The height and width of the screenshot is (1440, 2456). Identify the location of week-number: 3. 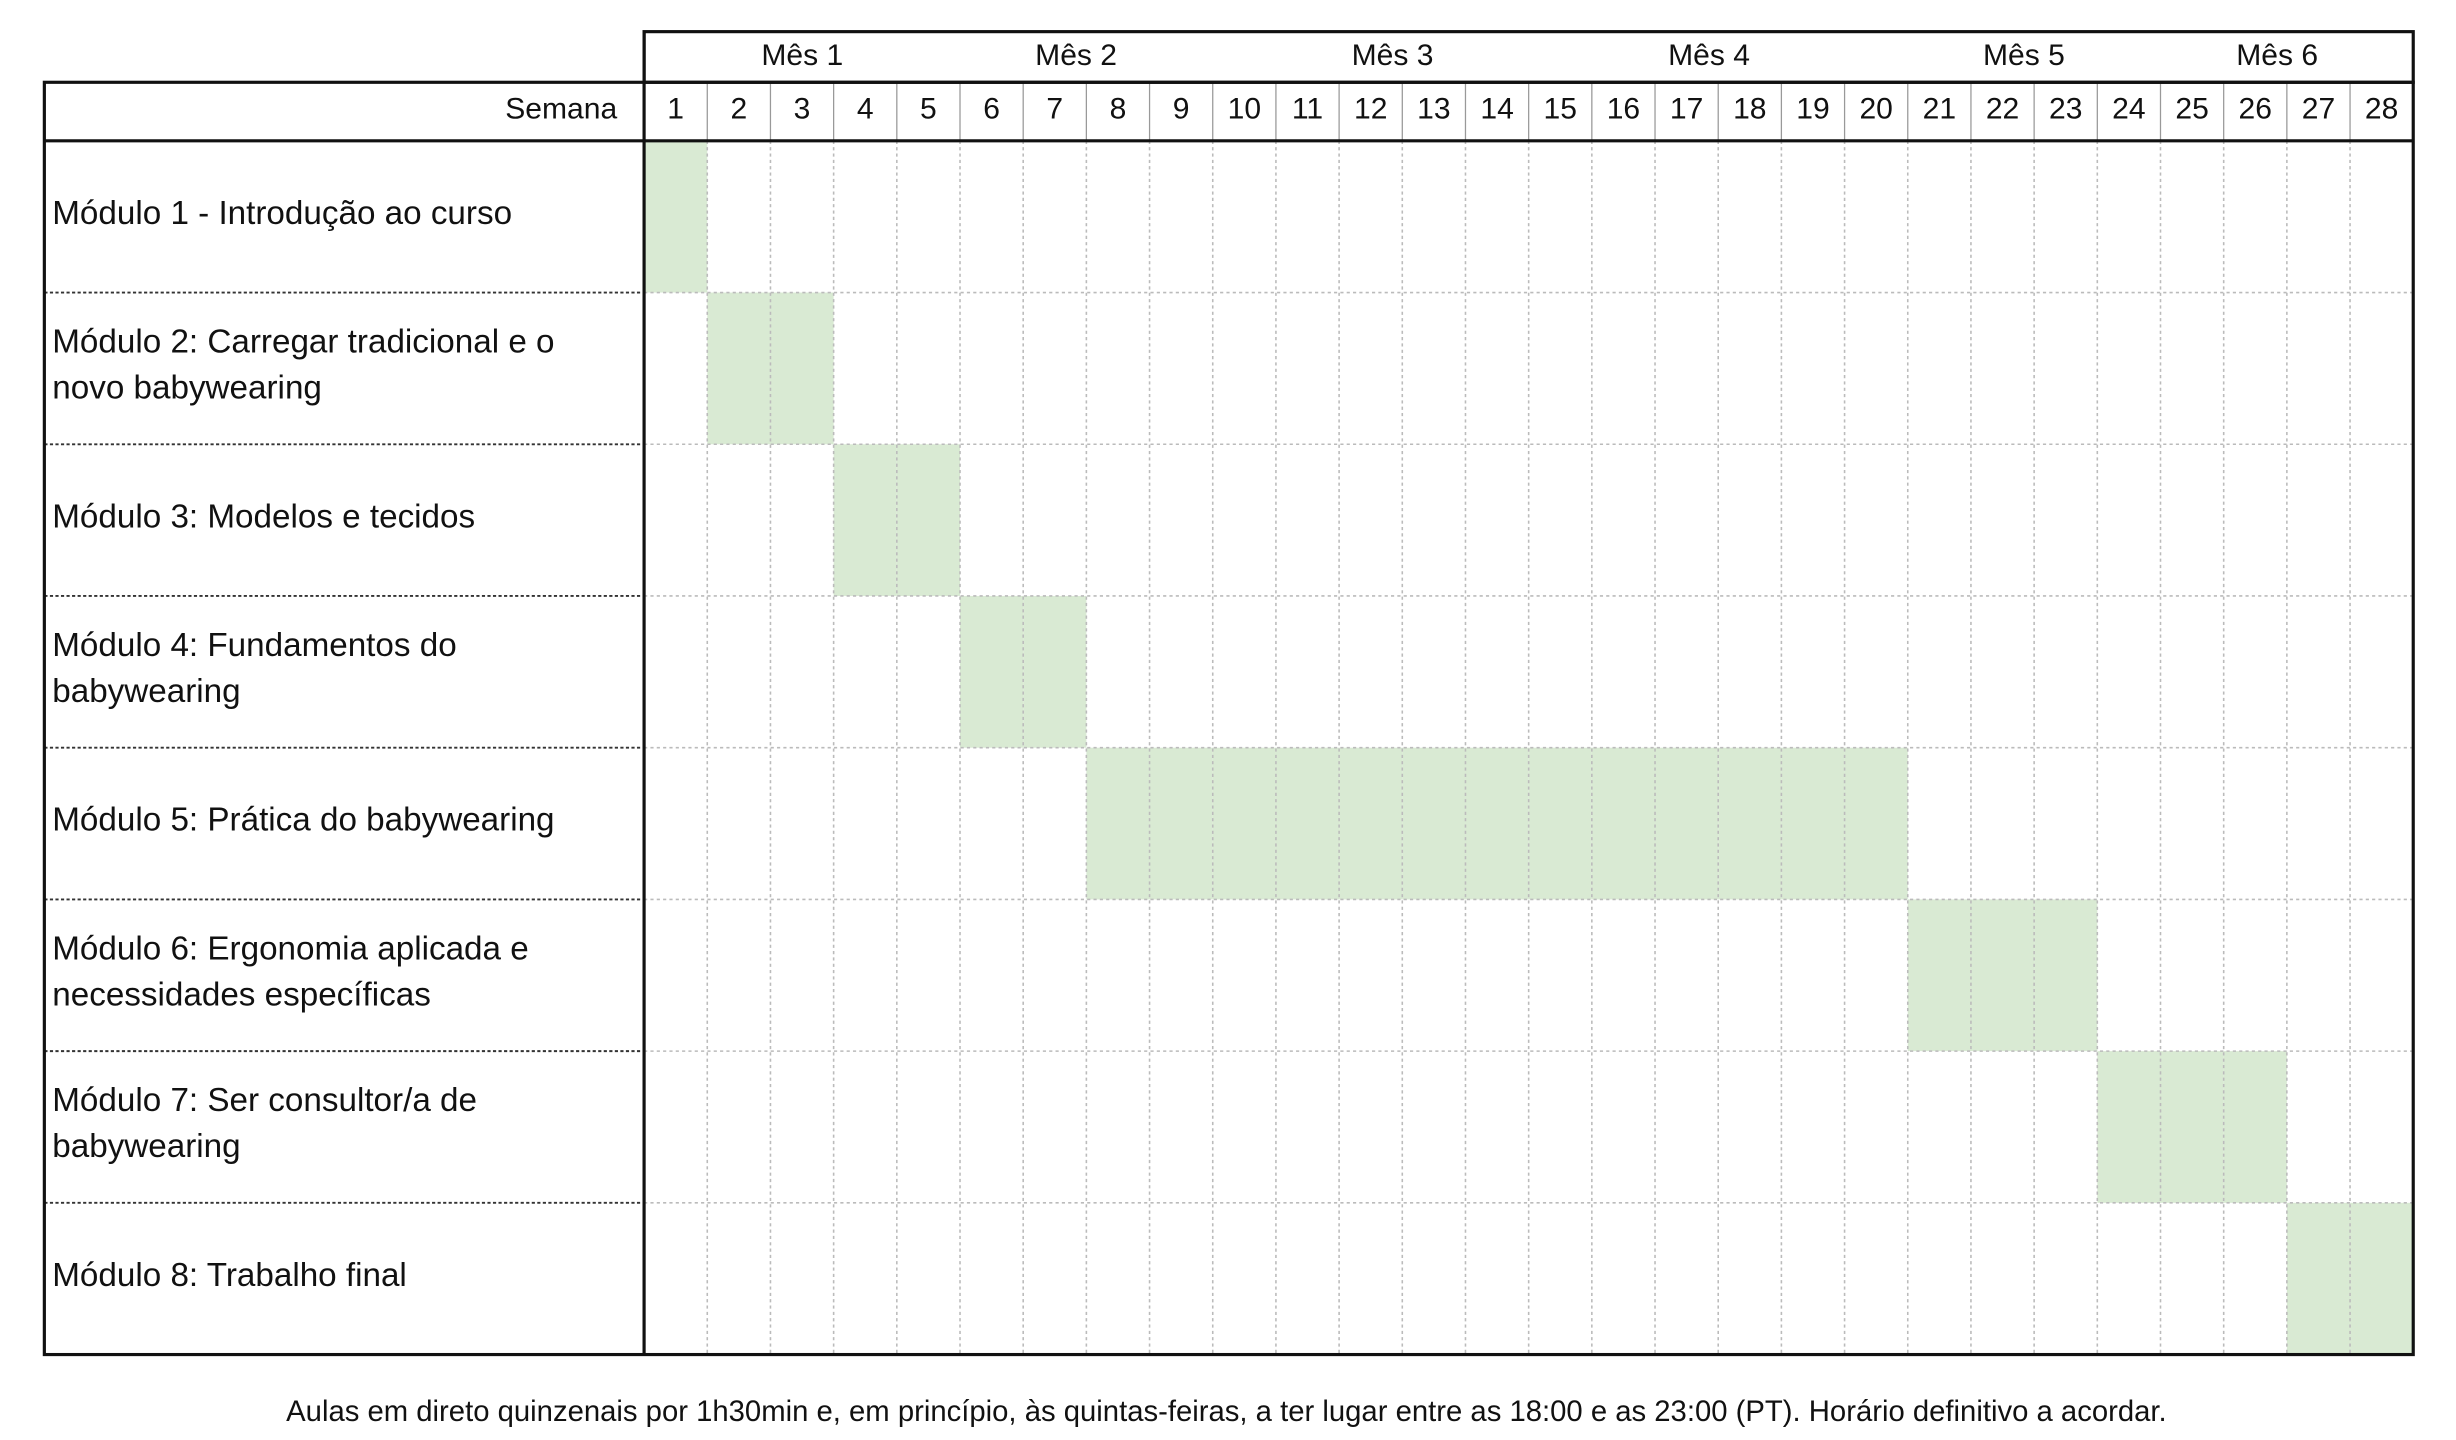
(802, 109).